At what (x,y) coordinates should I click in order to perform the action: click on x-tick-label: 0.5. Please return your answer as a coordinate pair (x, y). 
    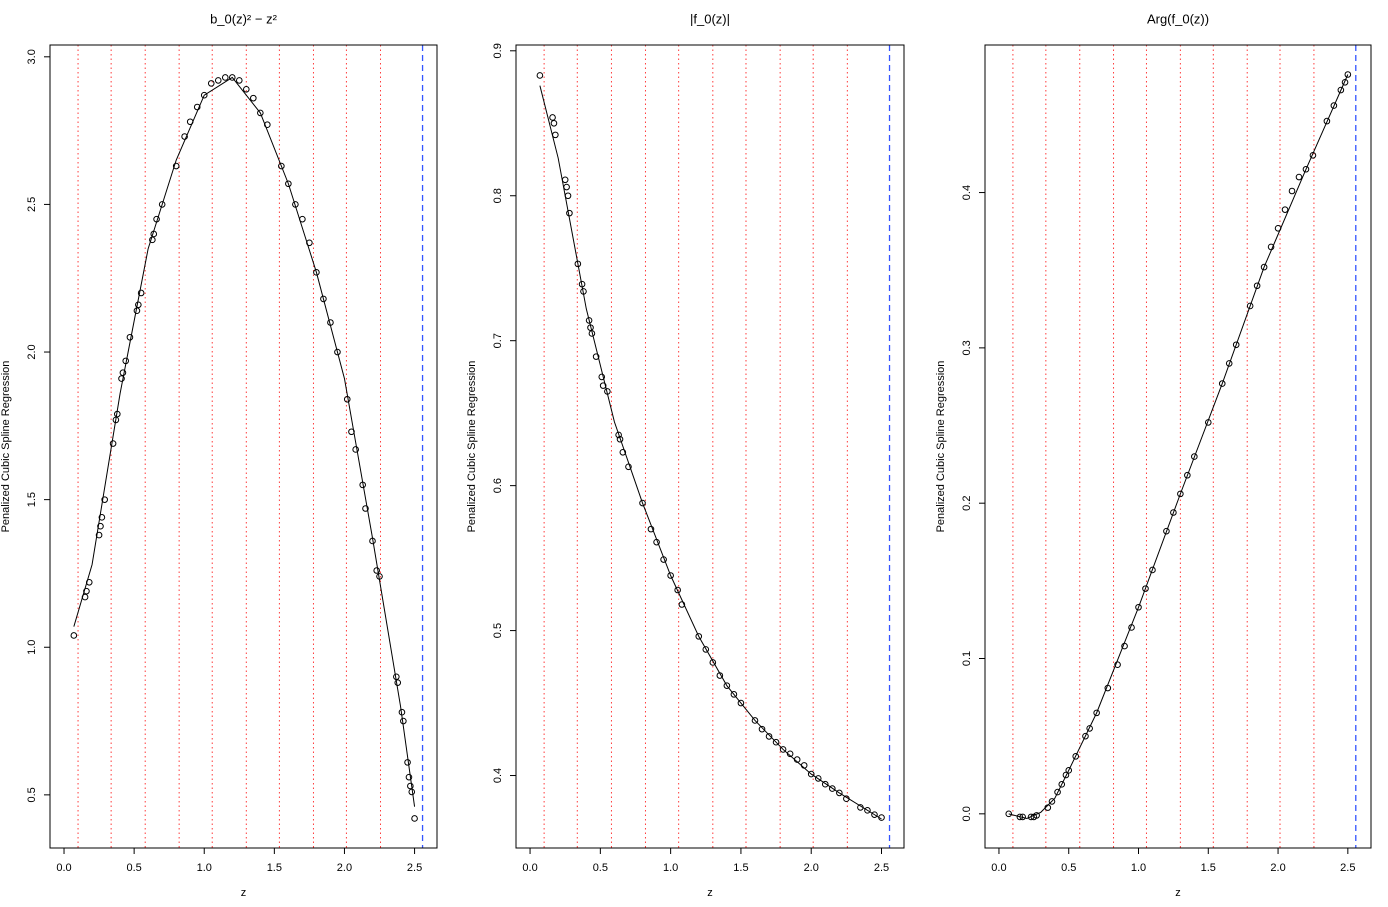
    Looking at the image, I should click on (600, 868).